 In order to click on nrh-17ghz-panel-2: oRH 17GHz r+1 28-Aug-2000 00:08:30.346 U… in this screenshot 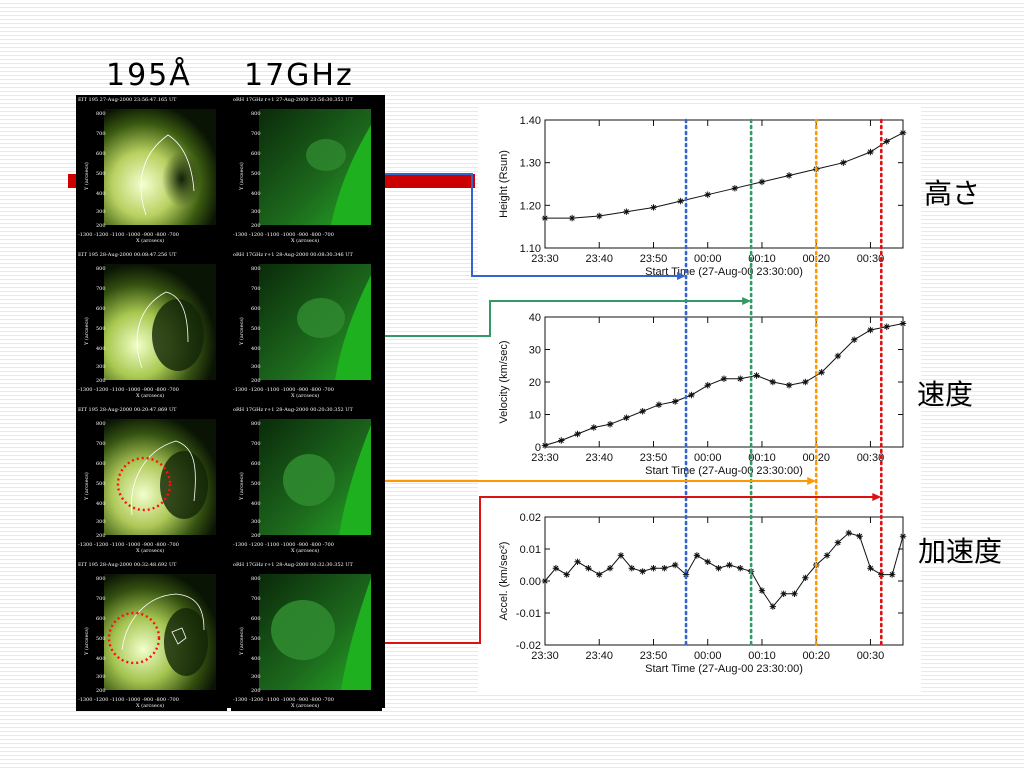, I will do `click(306, 325)`.